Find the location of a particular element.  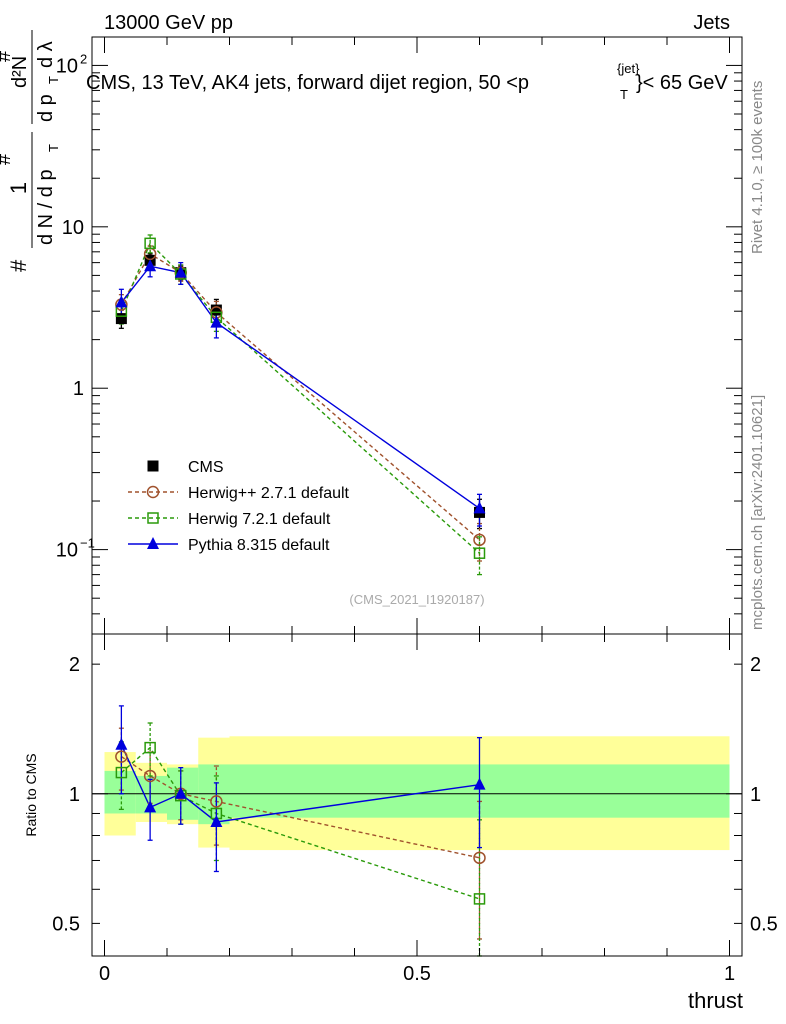

ylabel-hash-mid: # is located at coordinates (7, 159).